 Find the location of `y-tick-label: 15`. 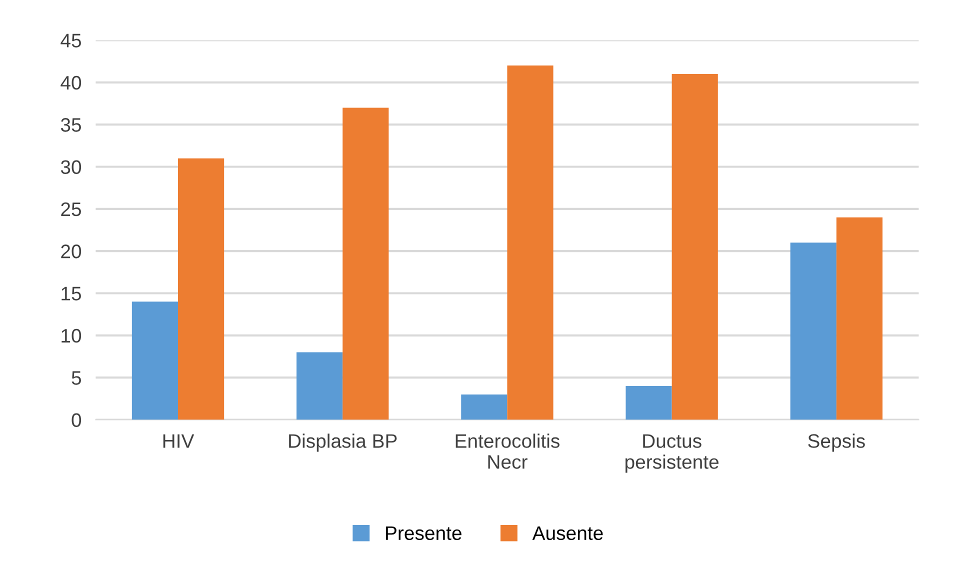

y-tick-label: 15 is located at coordinates (71, 293).